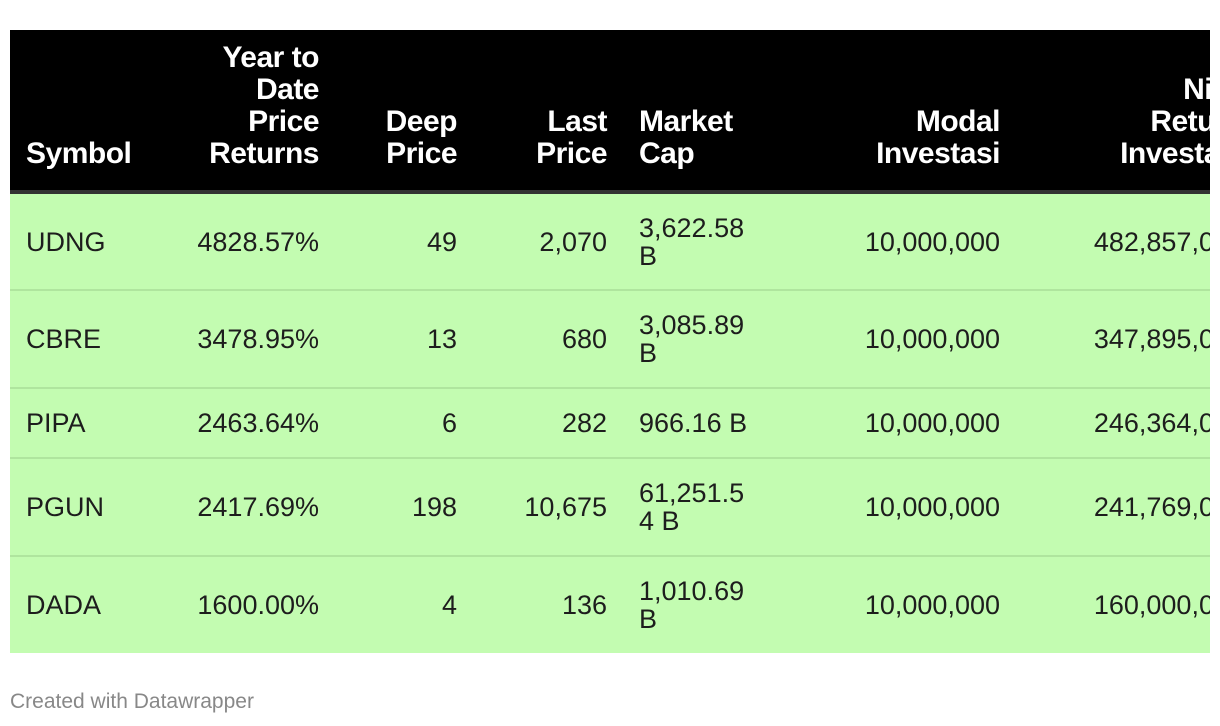 This screenshot has height=726, width=1220. I want to click on cell-symbol: CBRE, so click(86, 338).